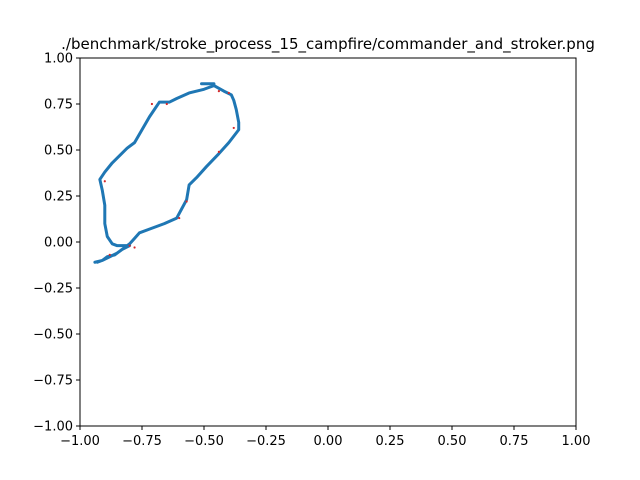  Describe the element at coordinates (452, 441) in the screenshot. I see `x-tick-label: 0.50` at that location.